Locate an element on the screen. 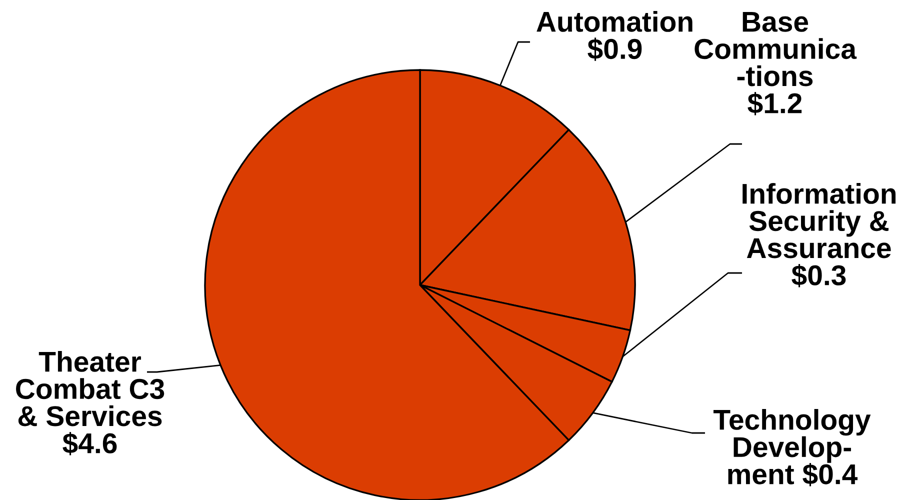 The image size is (904, 500). slice-label: Information Security & Assurance is located at coordinates (819, 220).